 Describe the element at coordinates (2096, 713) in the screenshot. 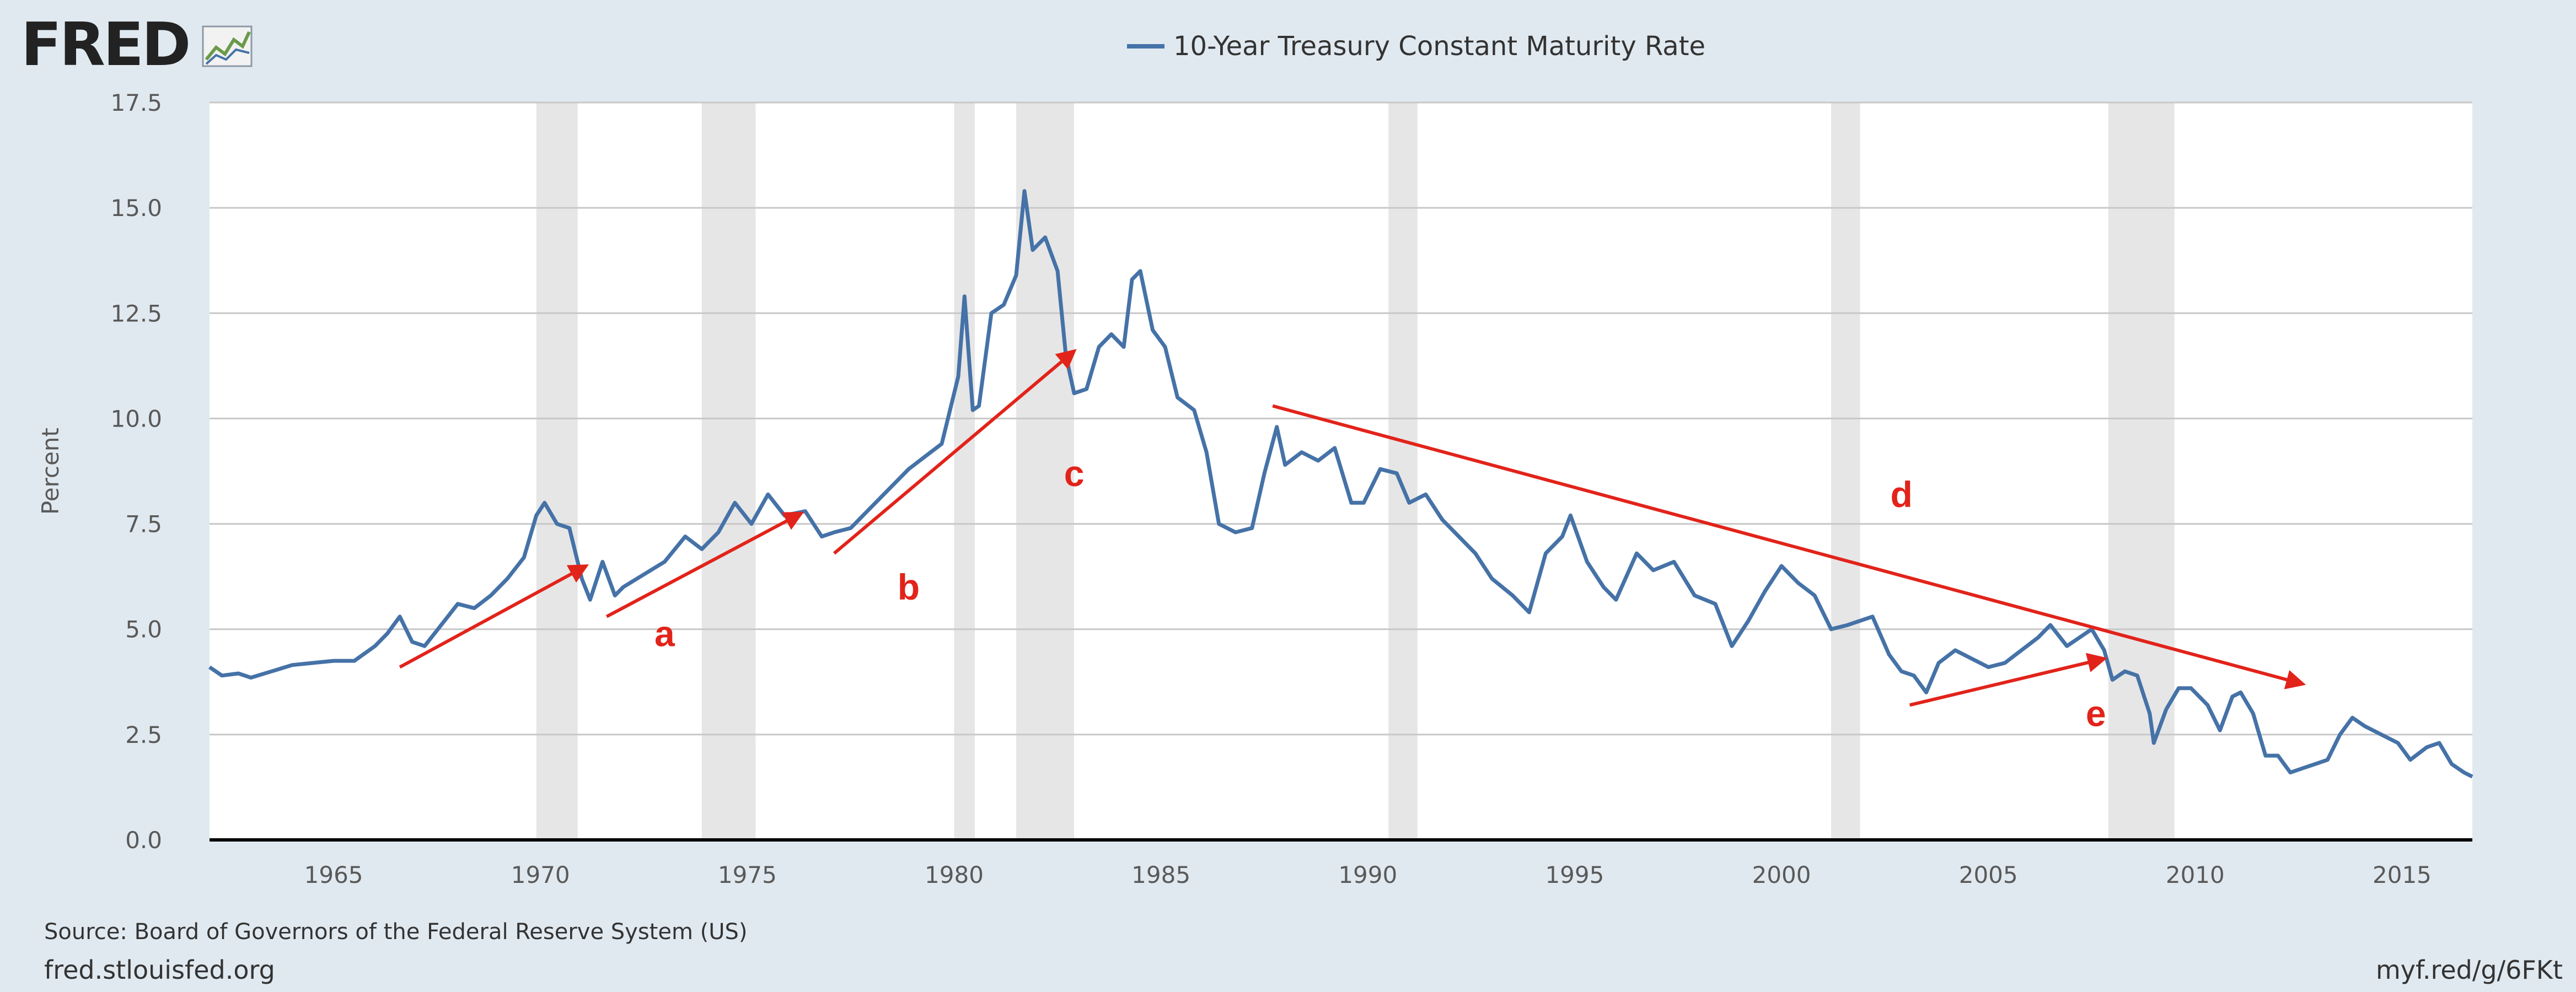

I see `annotation-e: e` at that location.